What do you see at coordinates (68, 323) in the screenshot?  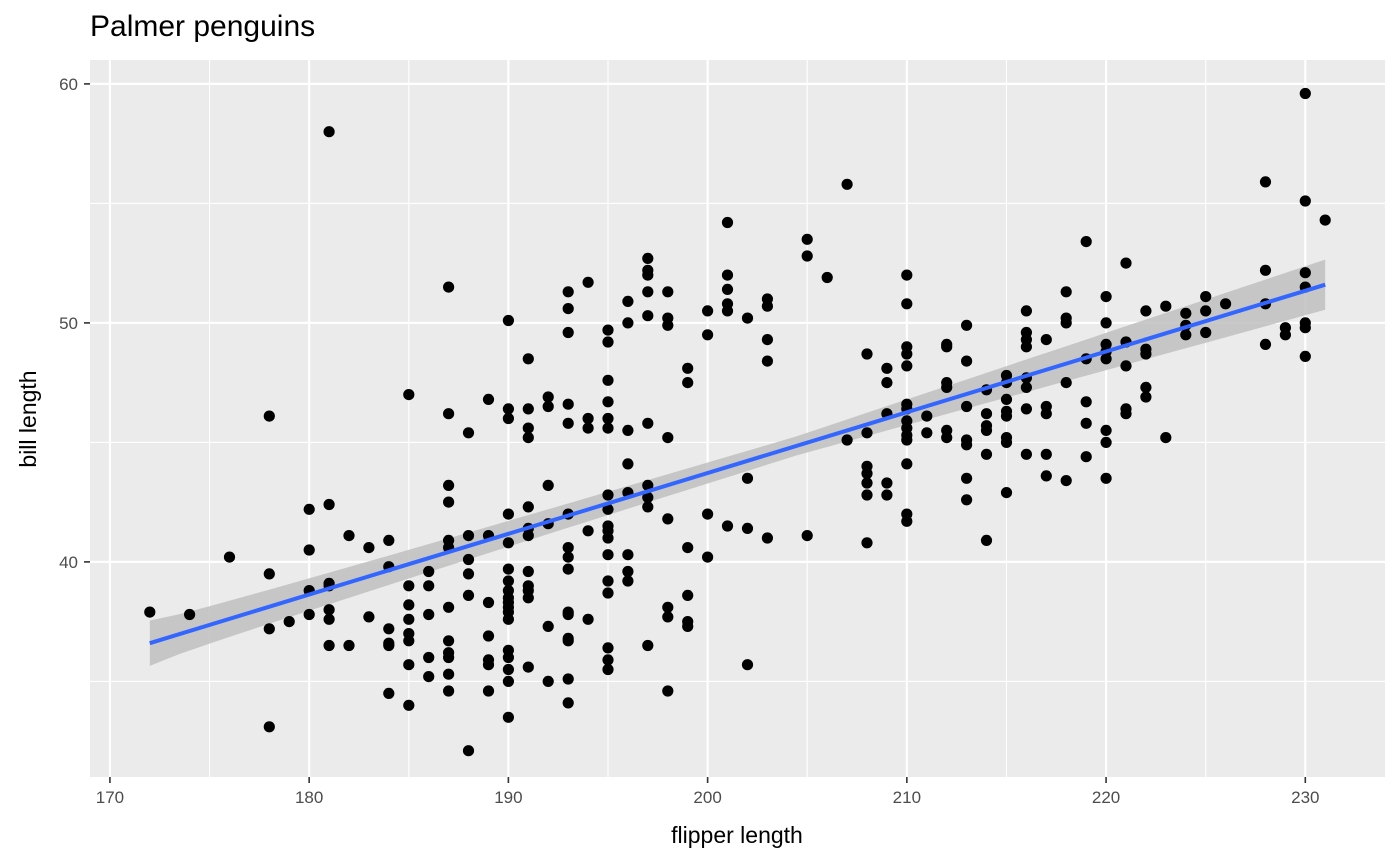 I see `y-tick-label: 50` at bounding box center [68, 323].